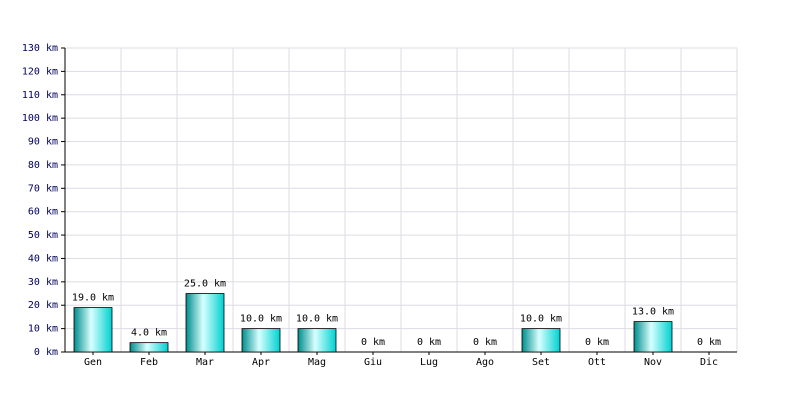 This screenshot has width=800, height=400. Describe the element at coordinates (541, 362) in the screenshot. I see `x-tick-label: Set` at that location.